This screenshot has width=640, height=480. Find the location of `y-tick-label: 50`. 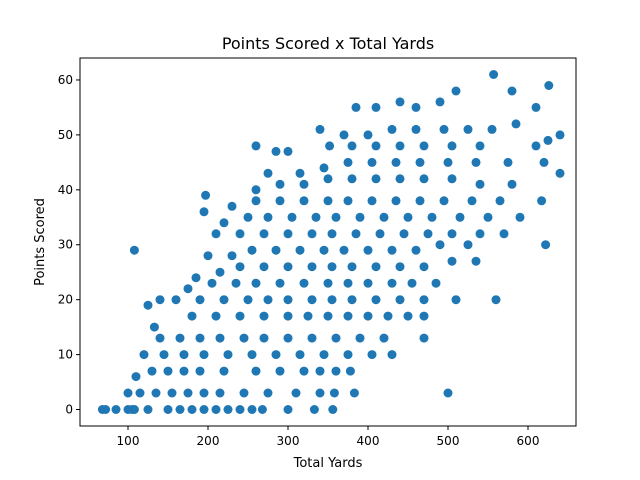

y-tick-label: 50 is located at coordinates (65, 135).